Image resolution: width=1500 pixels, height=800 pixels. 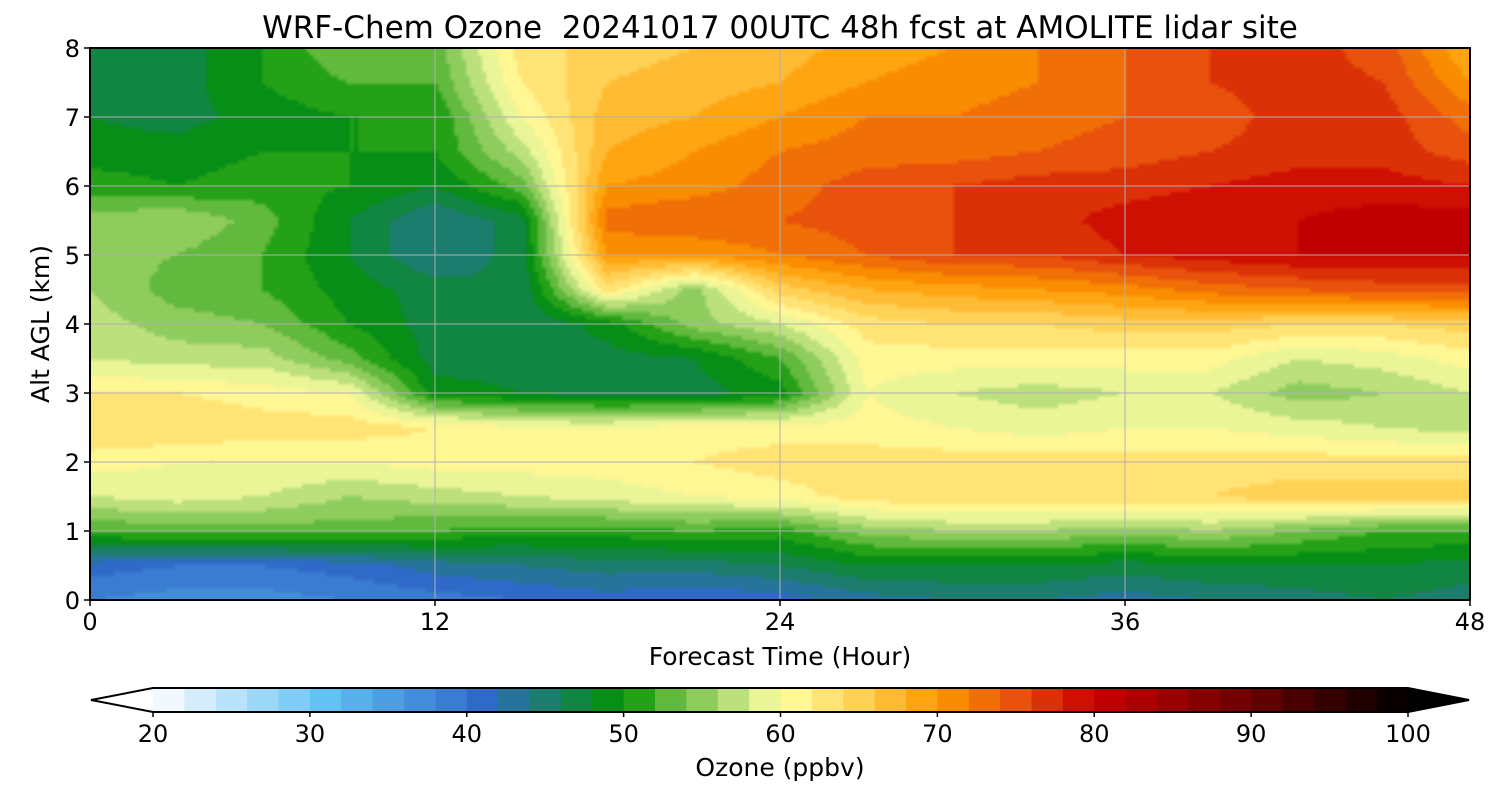 I want to click on colorbar-extend-low, so click(x=122, y=700).